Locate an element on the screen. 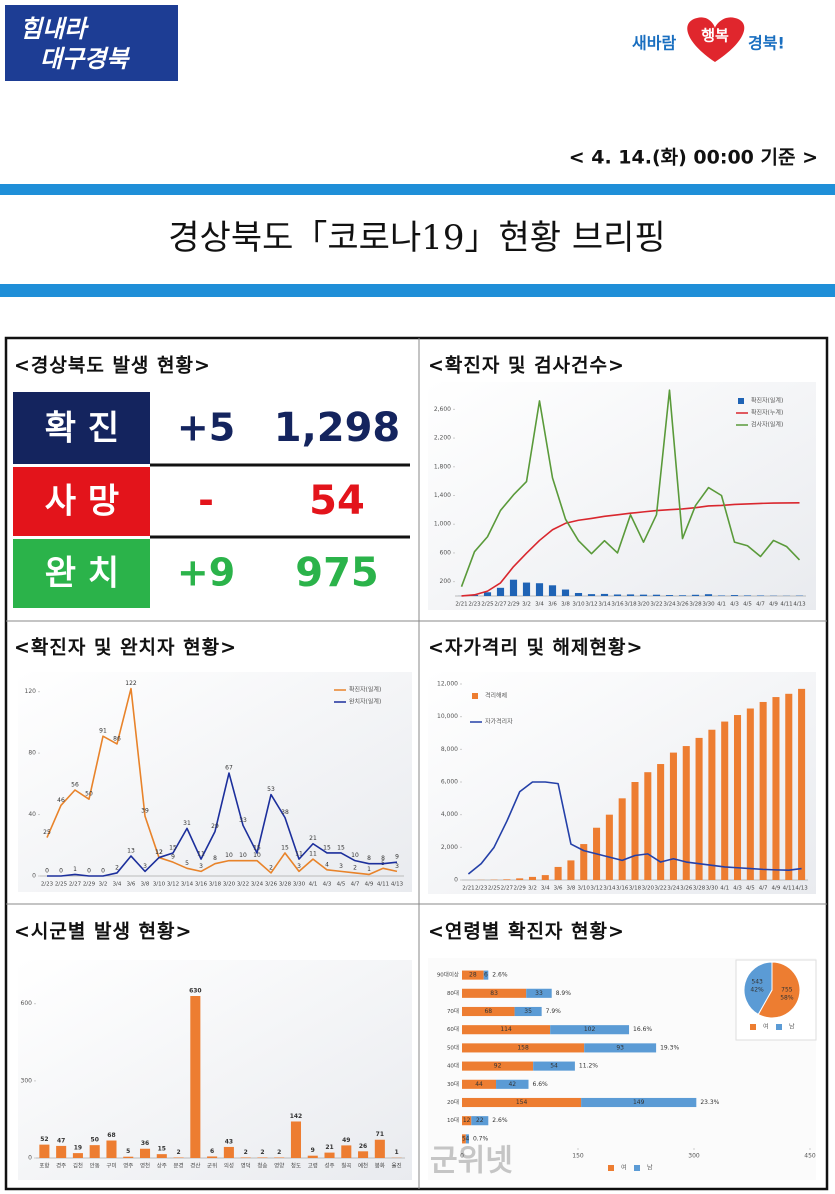 Image resolution: width=835 pixels, height=1194 pixels. data-label: 44 is located at coordinates (479, 1084).